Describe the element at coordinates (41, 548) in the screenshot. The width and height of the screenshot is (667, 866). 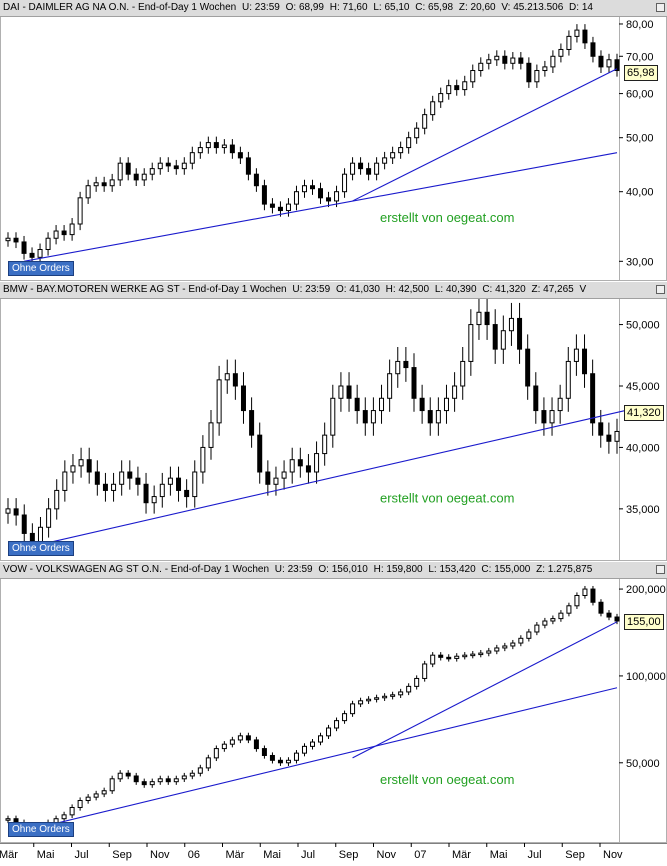
I see `ohne-orders-badge-bmw: Ohne Orders` at that location.